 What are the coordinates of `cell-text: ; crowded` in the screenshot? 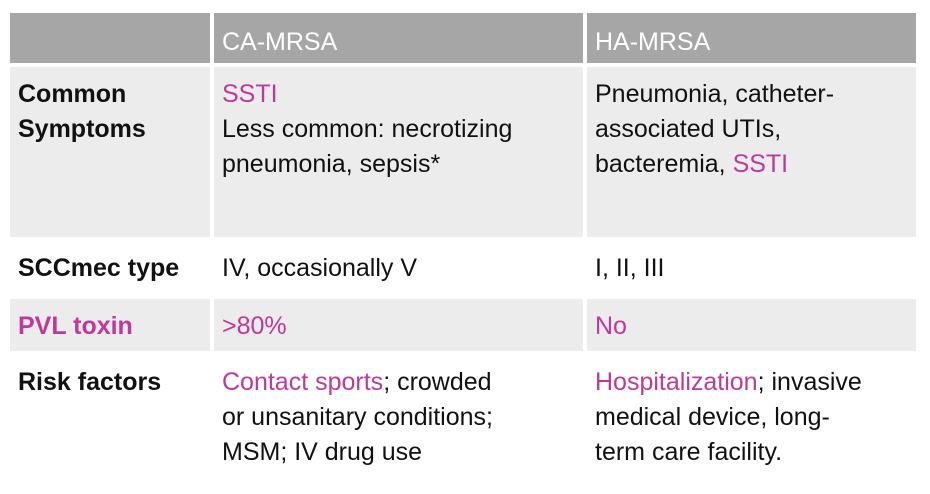 It's located at (437, 382).